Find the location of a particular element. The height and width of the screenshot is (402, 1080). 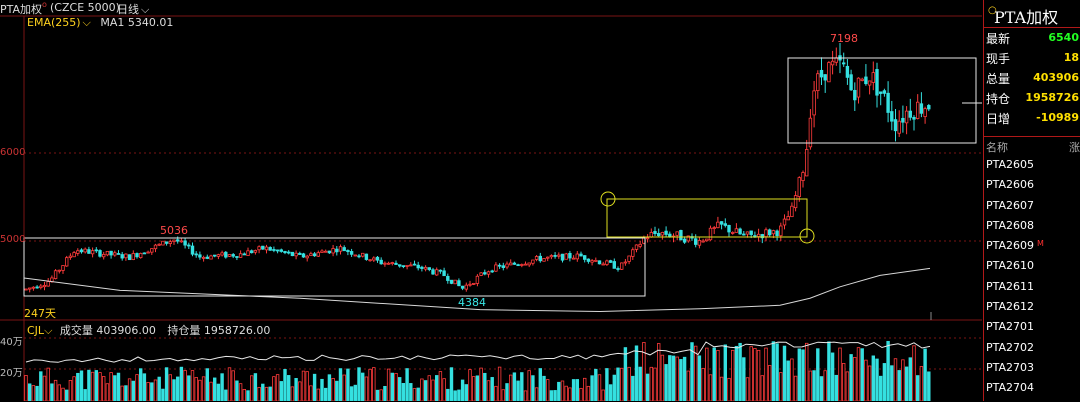

quote-title: ○ PTA加权 is located at coordinates (1032, 14).